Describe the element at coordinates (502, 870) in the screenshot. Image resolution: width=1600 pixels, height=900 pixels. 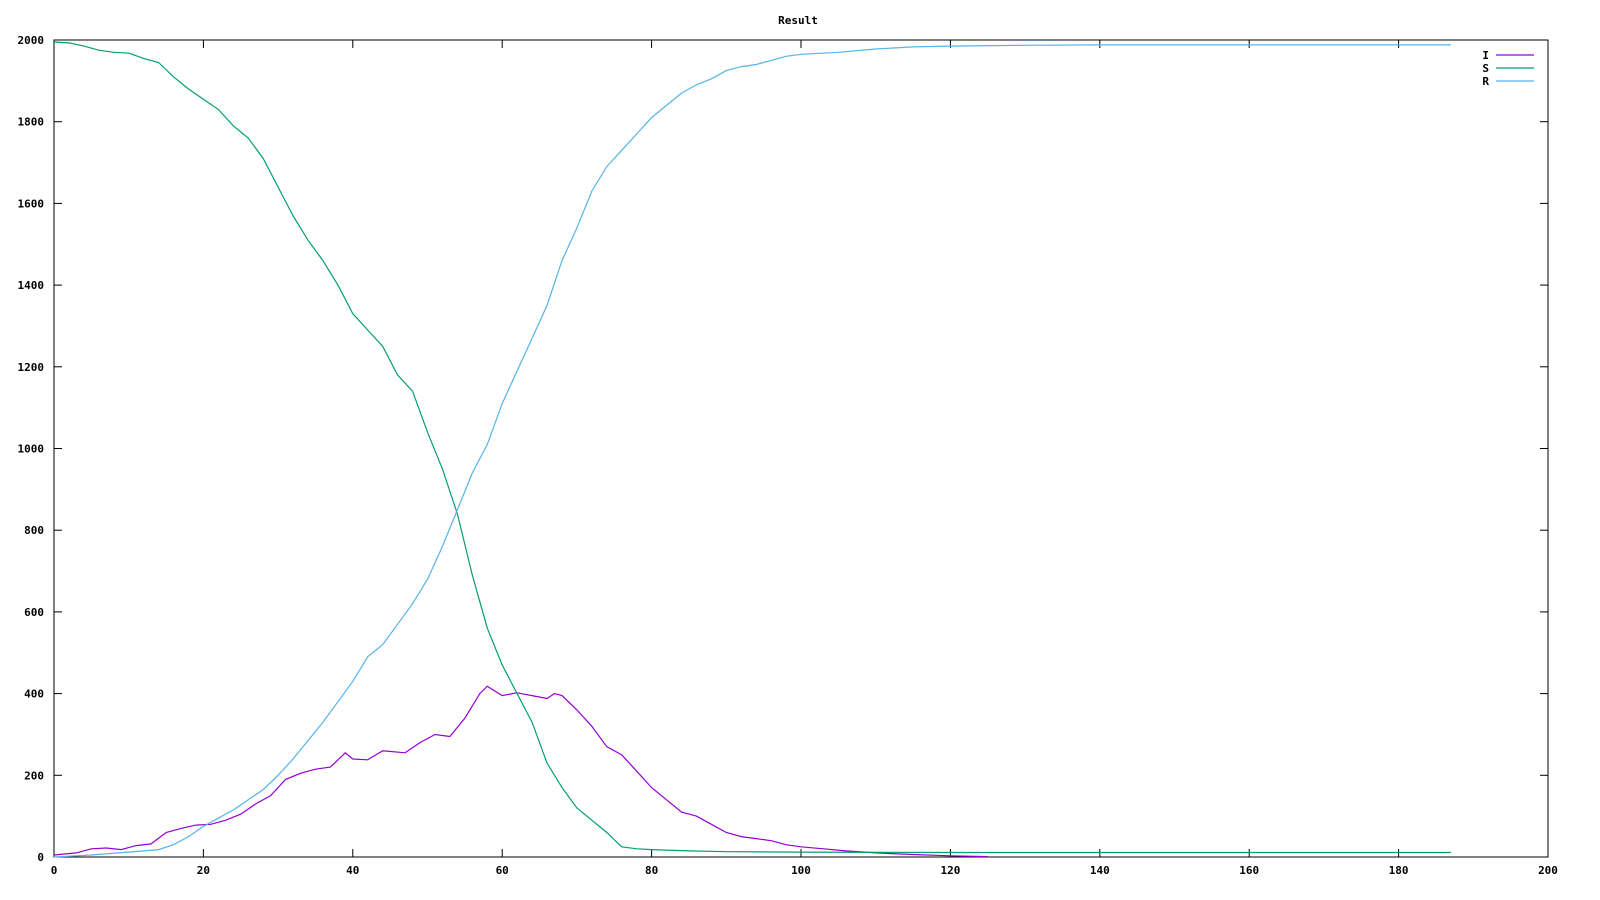
I see `x-tick-label: 60` at that location.